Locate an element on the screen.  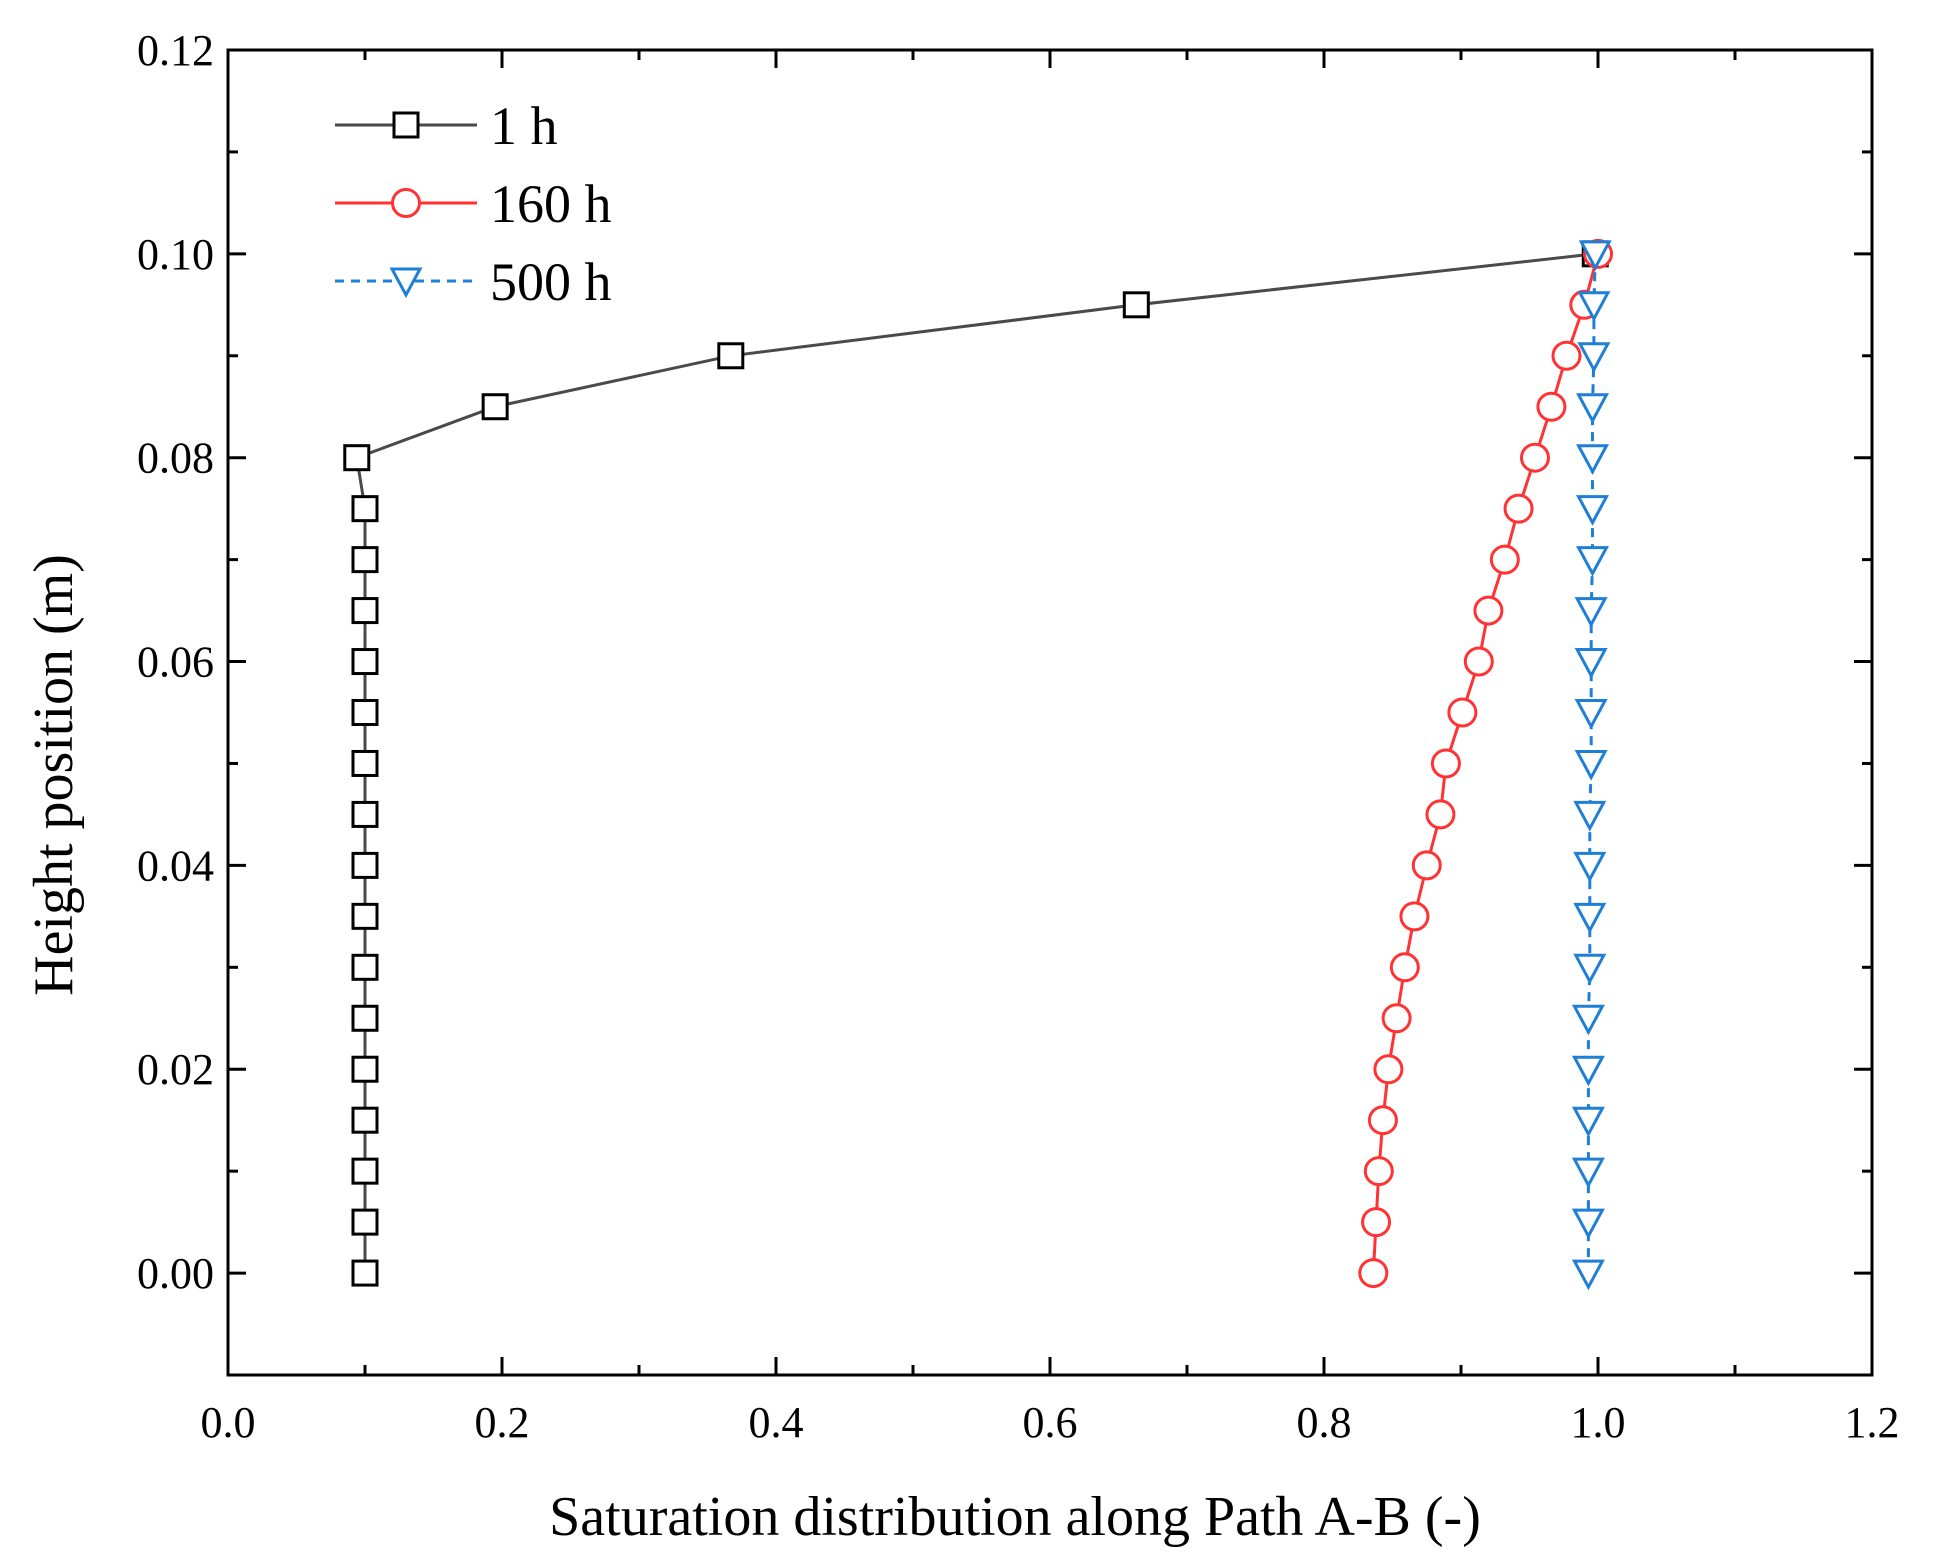
x-tick-label: 1.0 is located at coordinates (1598, 1422).